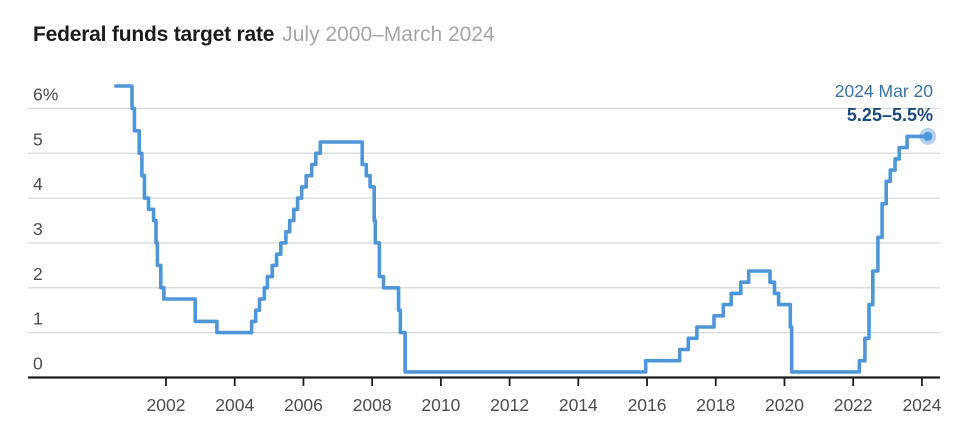  What do you see at coordinates (303, 405) in the screenshot?
I see `x-axis-tick-label: 2006` at bounding box center [303, 405].